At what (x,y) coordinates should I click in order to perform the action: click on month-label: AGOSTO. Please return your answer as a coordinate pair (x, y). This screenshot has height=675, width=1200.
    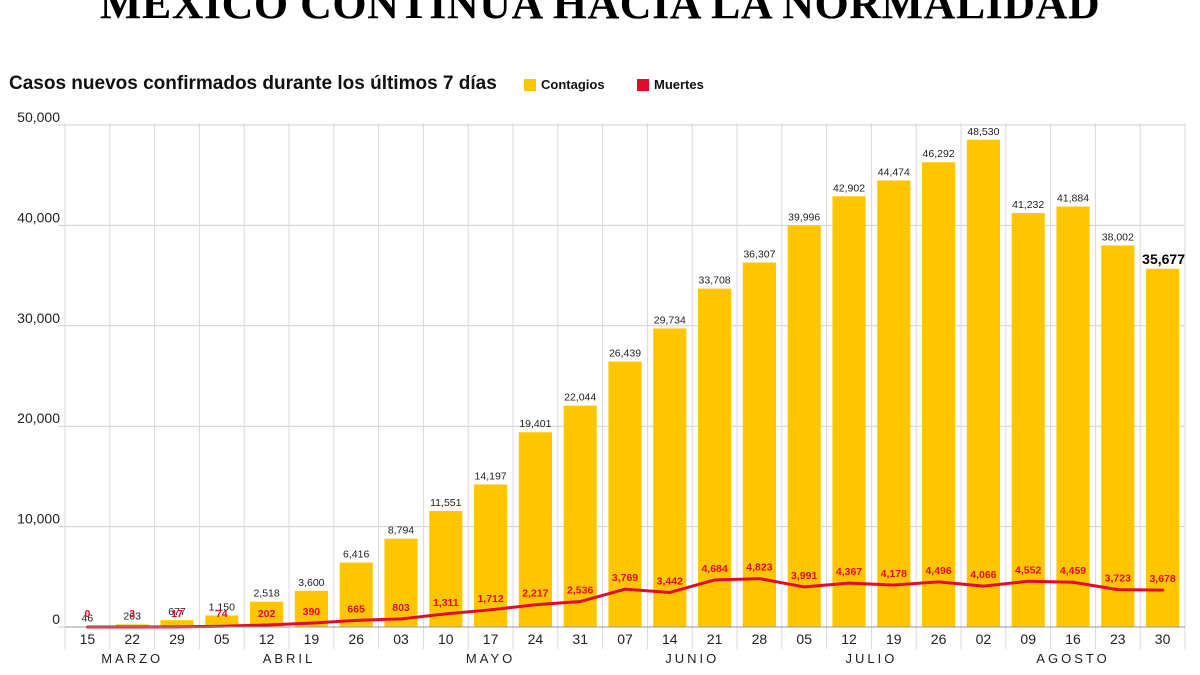
    Looking at the image, I should click on (1072, 658).